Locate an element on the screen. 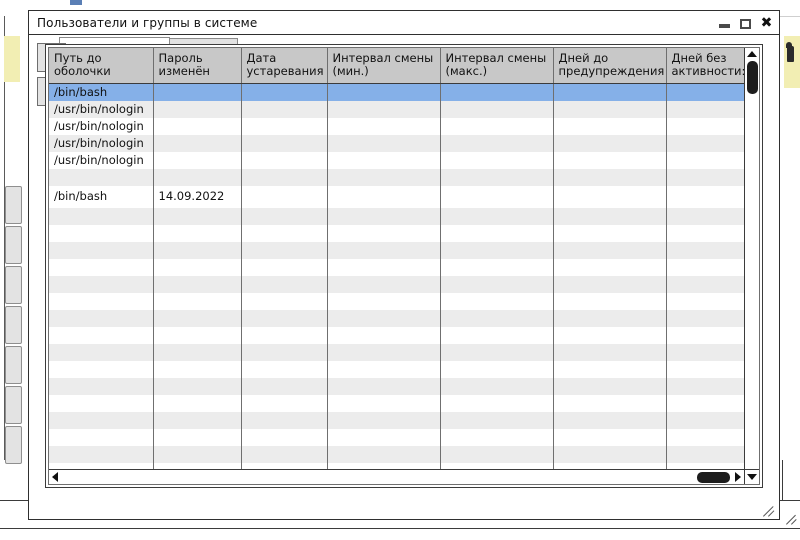 The image size is (800, 540). close-icon: ✖ is located at coordinates (766, 22).